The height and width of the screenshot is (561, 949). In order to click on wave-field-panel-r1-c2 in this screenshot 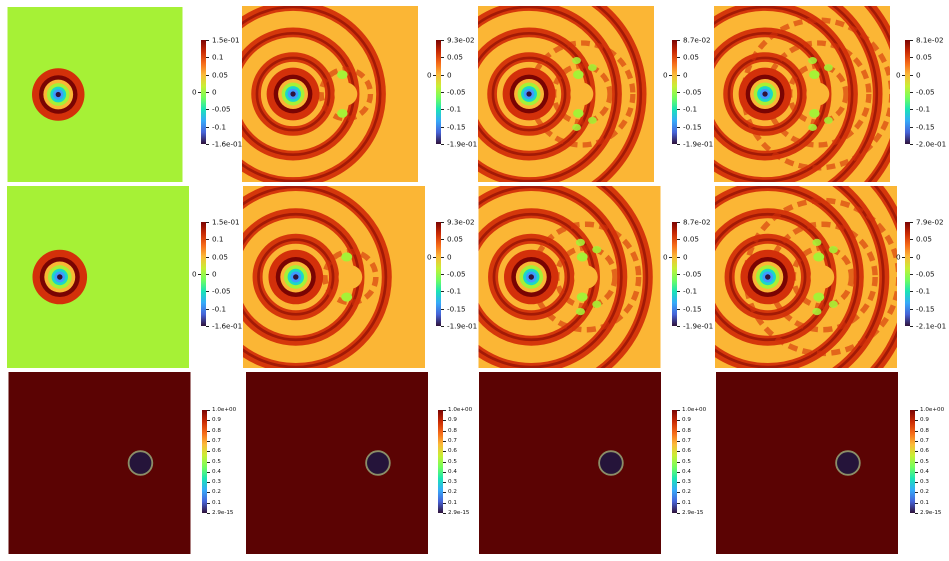, I will do `click(330, 94)`.